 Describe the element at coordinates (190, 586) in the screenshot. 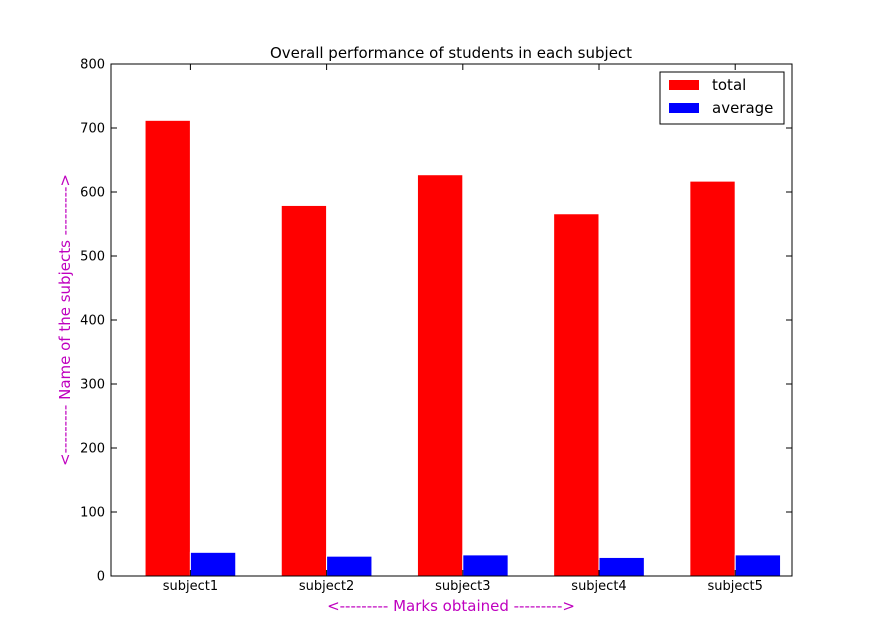

I see `x-tick-label: subject1` at that location.